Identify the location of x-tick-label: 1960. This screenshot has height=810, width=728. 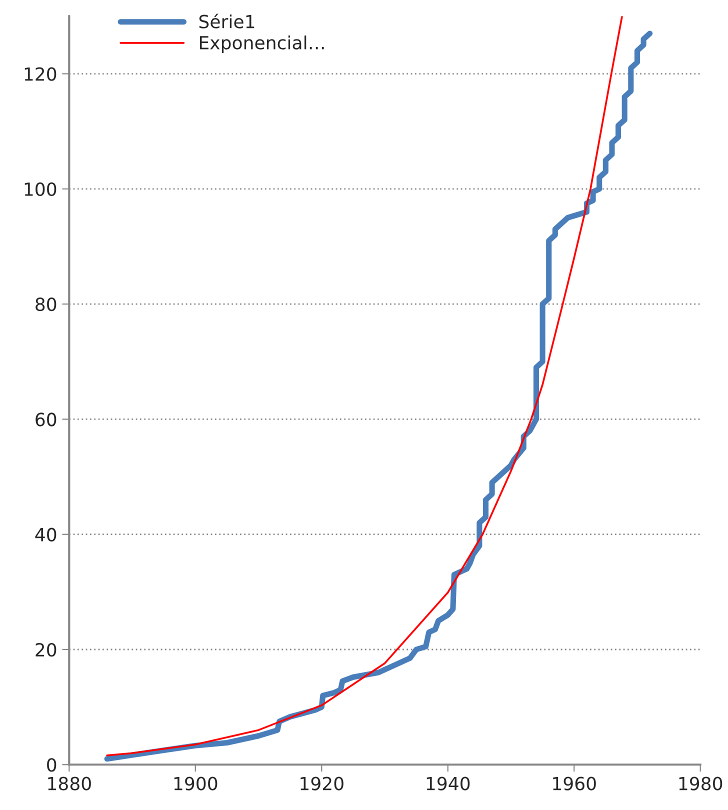
(574, 783).